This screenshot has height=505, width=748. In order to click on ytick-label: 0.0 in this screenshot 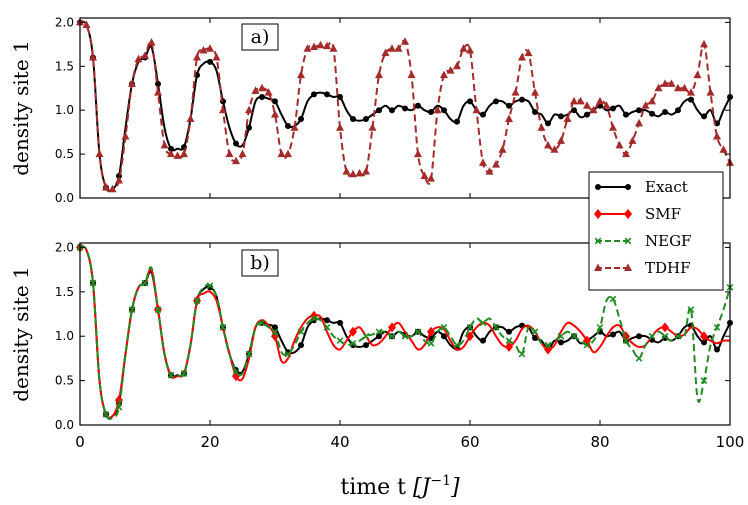, I will do `click(64, 198)`.